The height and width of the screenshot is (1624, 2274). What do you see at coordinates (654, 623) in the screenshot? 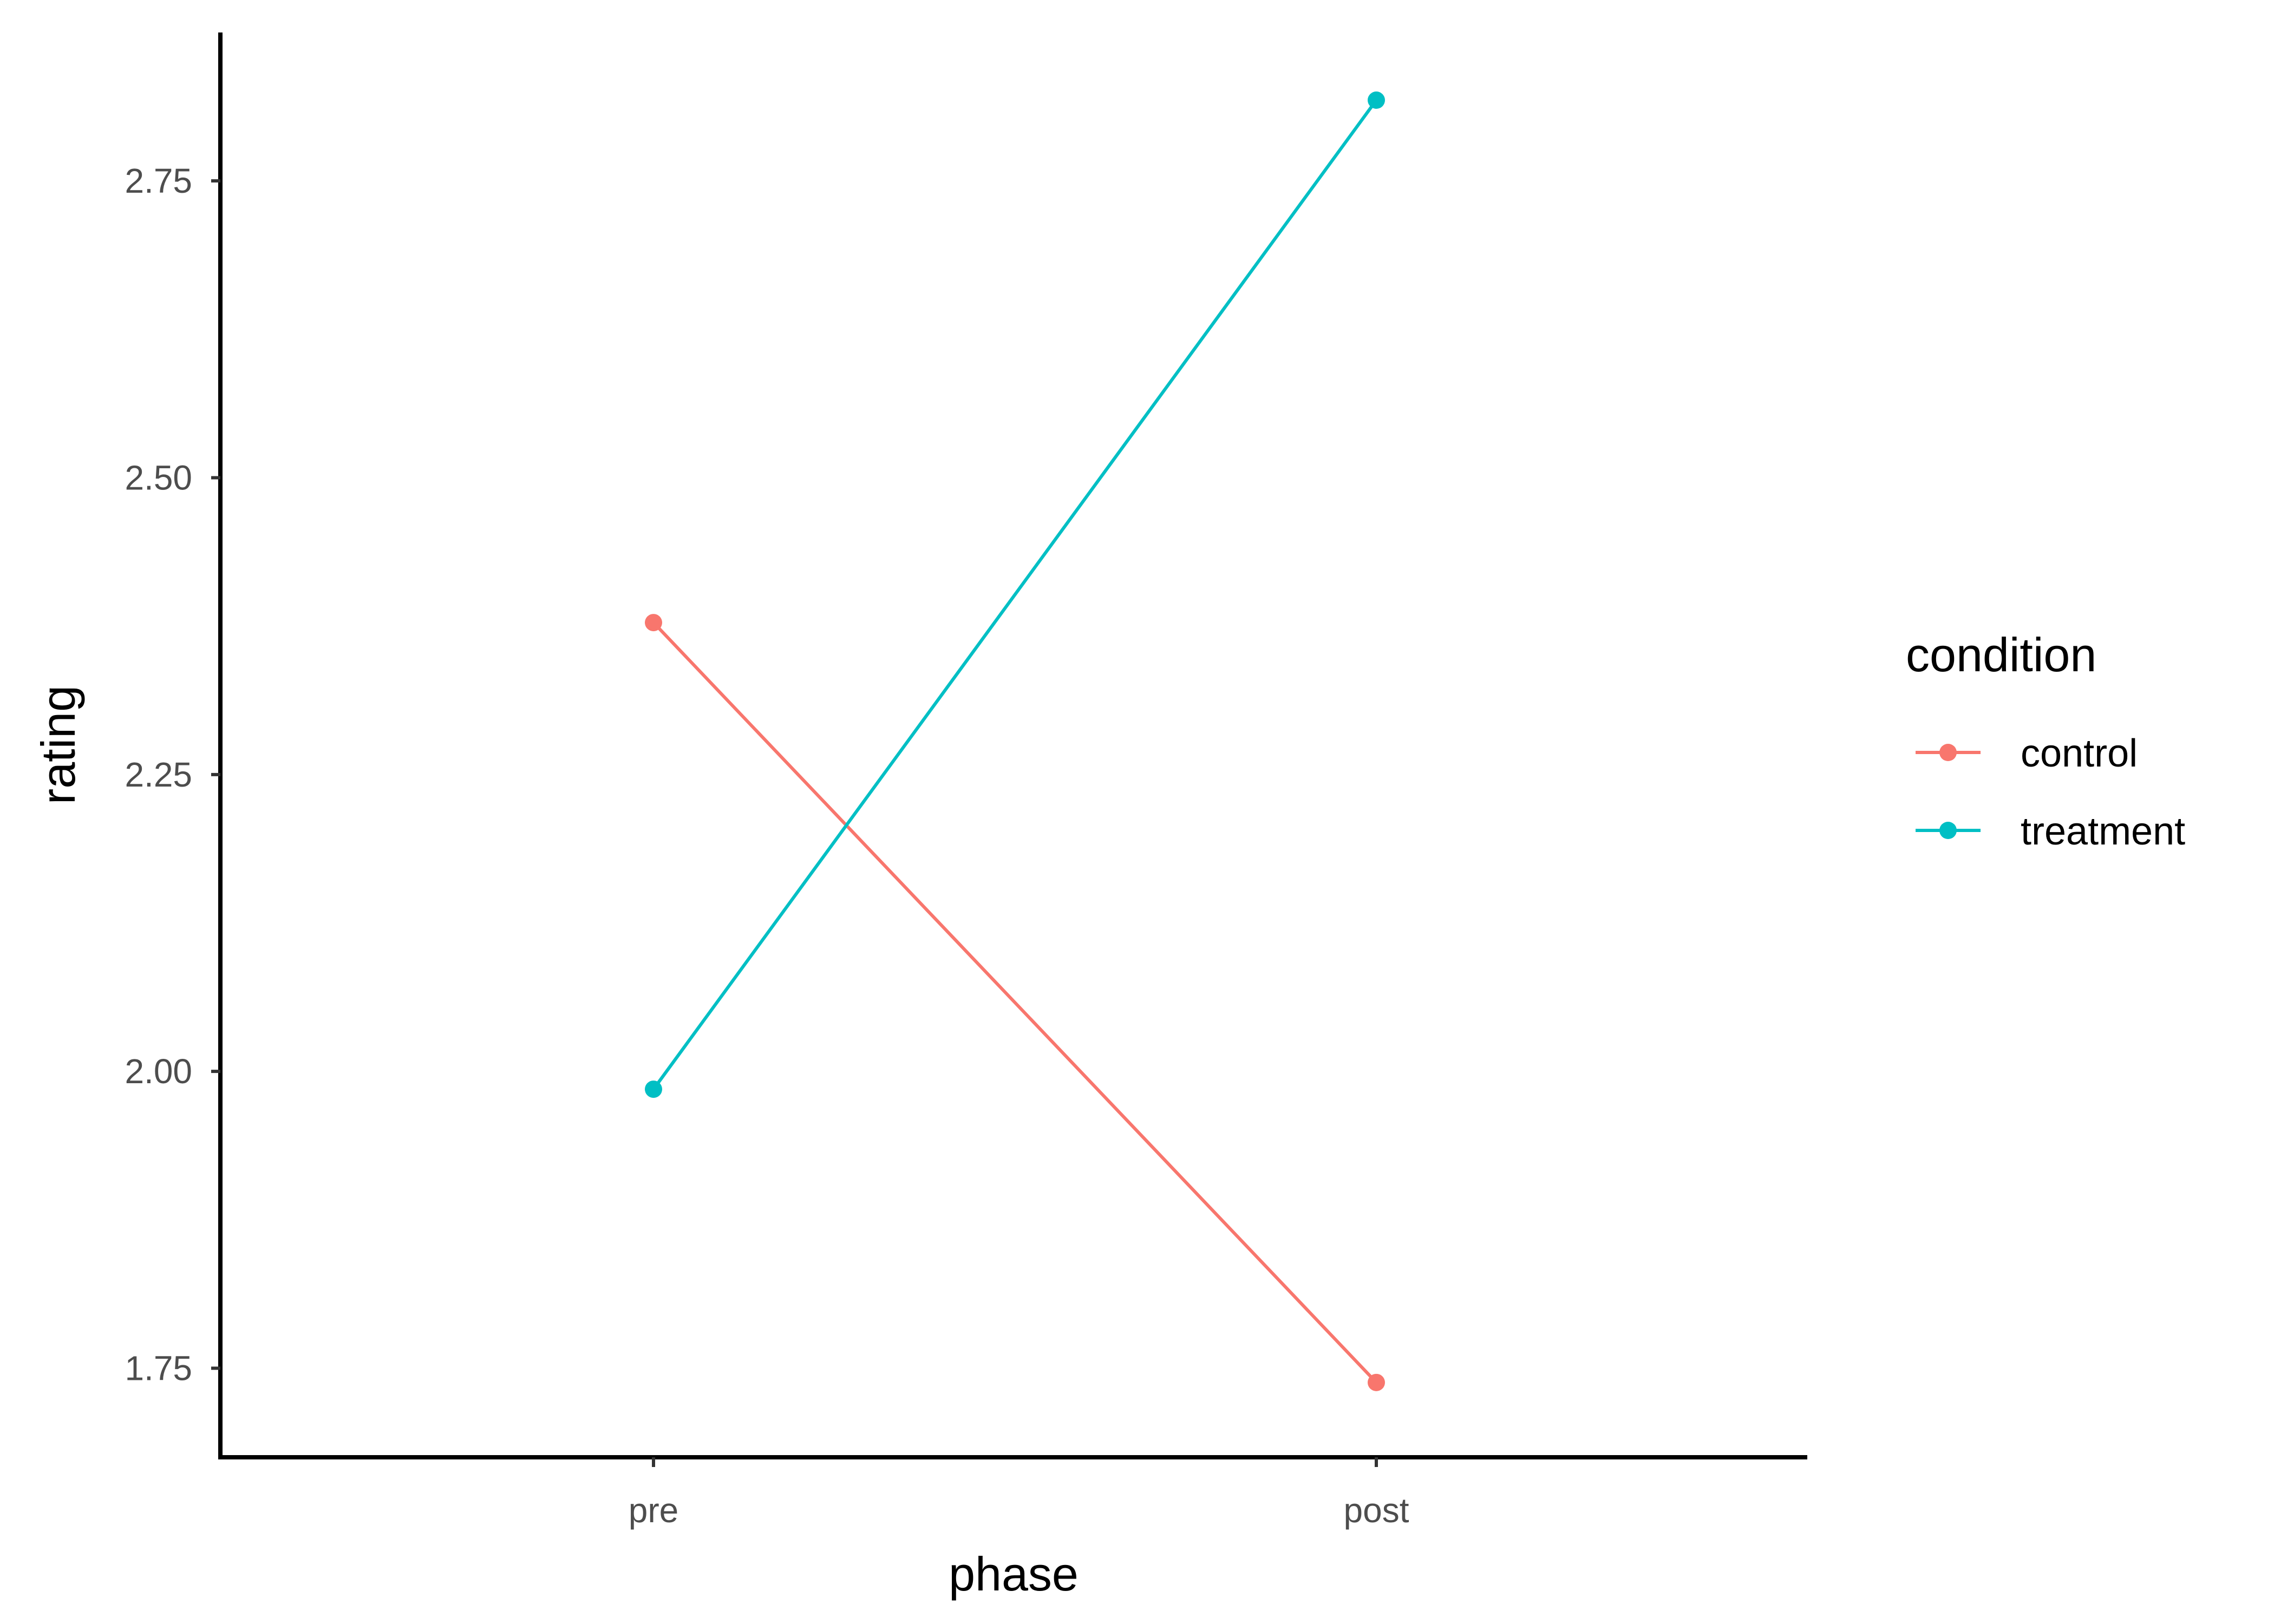
I see `data-point-control-pre` at bounding box center [654, 623].